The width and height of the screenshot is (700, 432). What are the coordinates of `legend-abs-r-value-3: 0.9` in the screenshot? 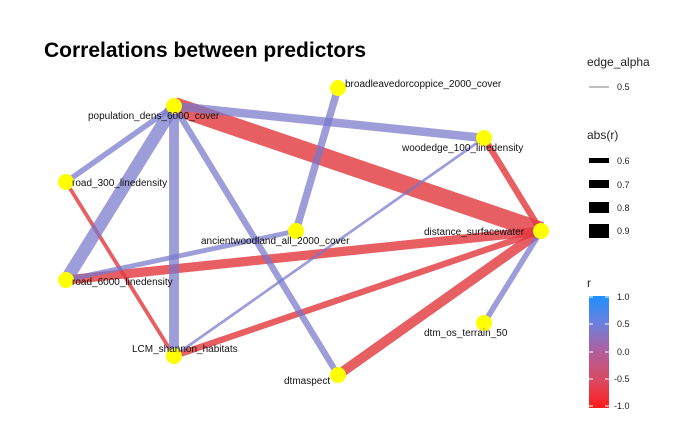 It's located at (623, 231).